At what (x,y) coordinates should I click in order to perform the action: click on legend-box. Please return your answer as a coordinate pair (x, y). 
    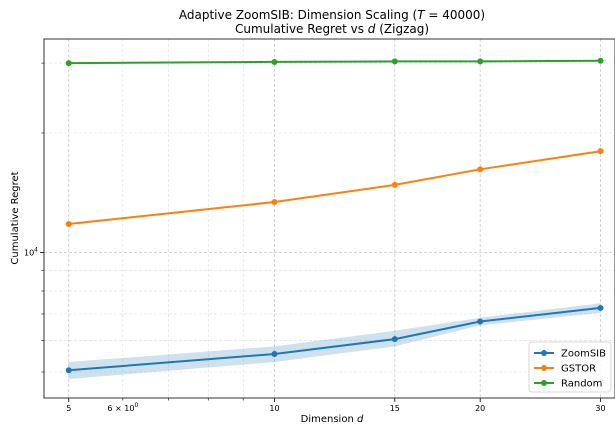
    Looking at the image, I should click on (570, 367).